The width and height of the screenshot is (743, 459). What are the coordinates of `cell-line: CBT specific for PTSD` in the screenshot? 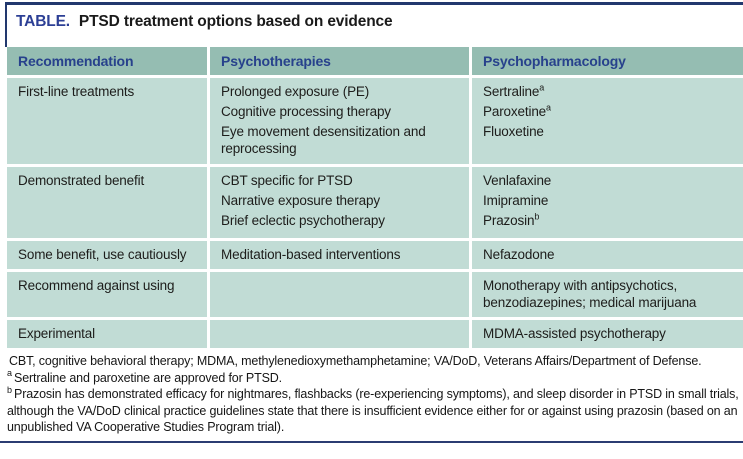 It's located at (287, 180).